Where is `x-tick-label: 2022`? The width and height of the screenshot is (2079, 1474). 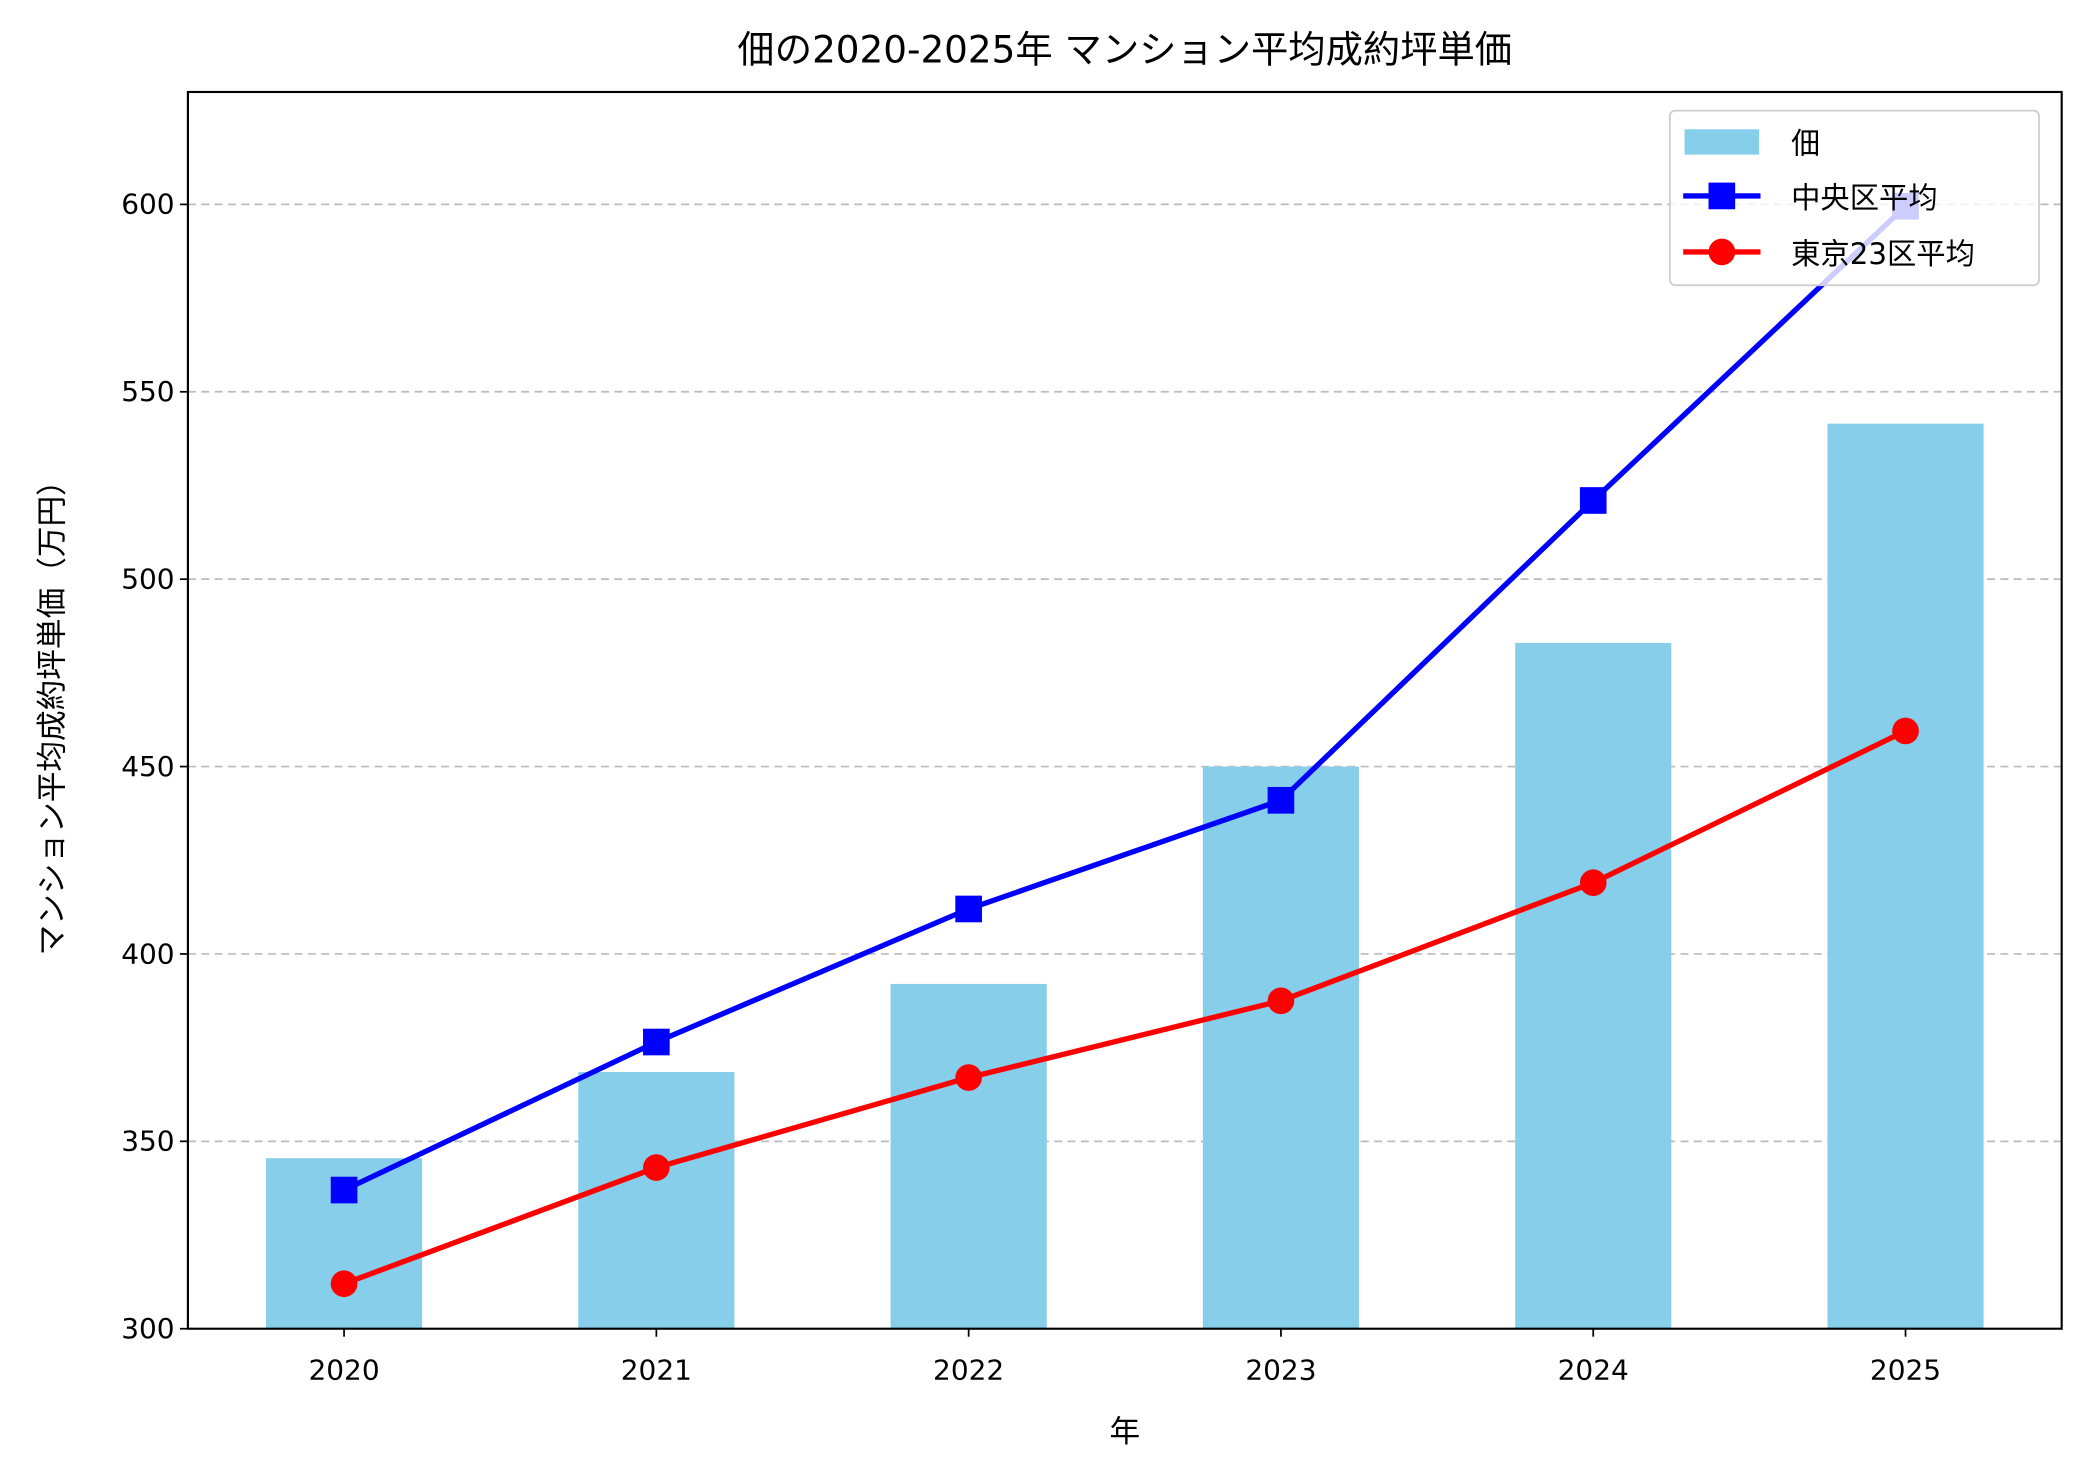 x-tick-label: 2022 is located at coordinates (968, 1369).